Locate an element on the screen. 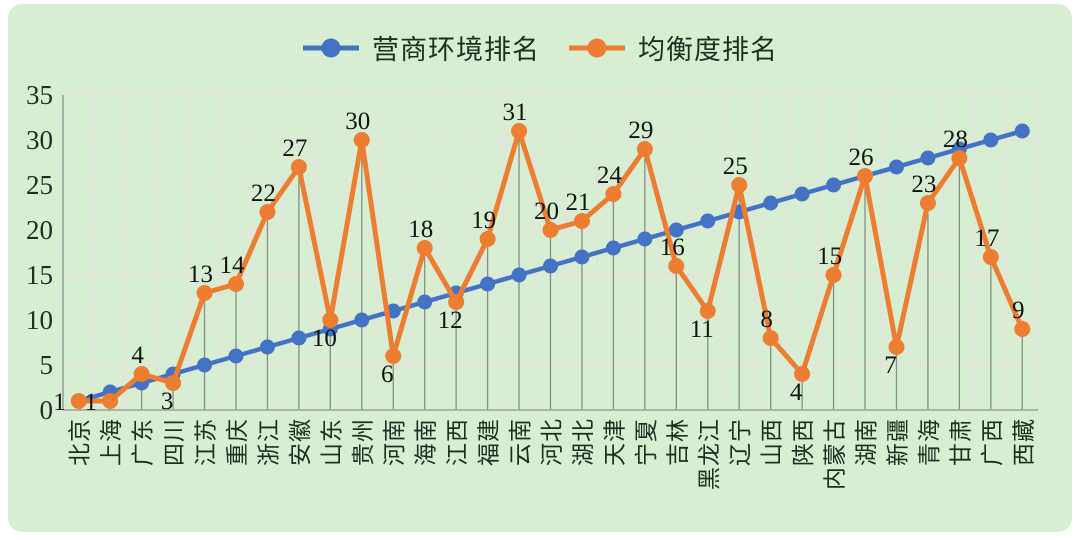  svg-text: 23 is located at coordinates (923, 184).